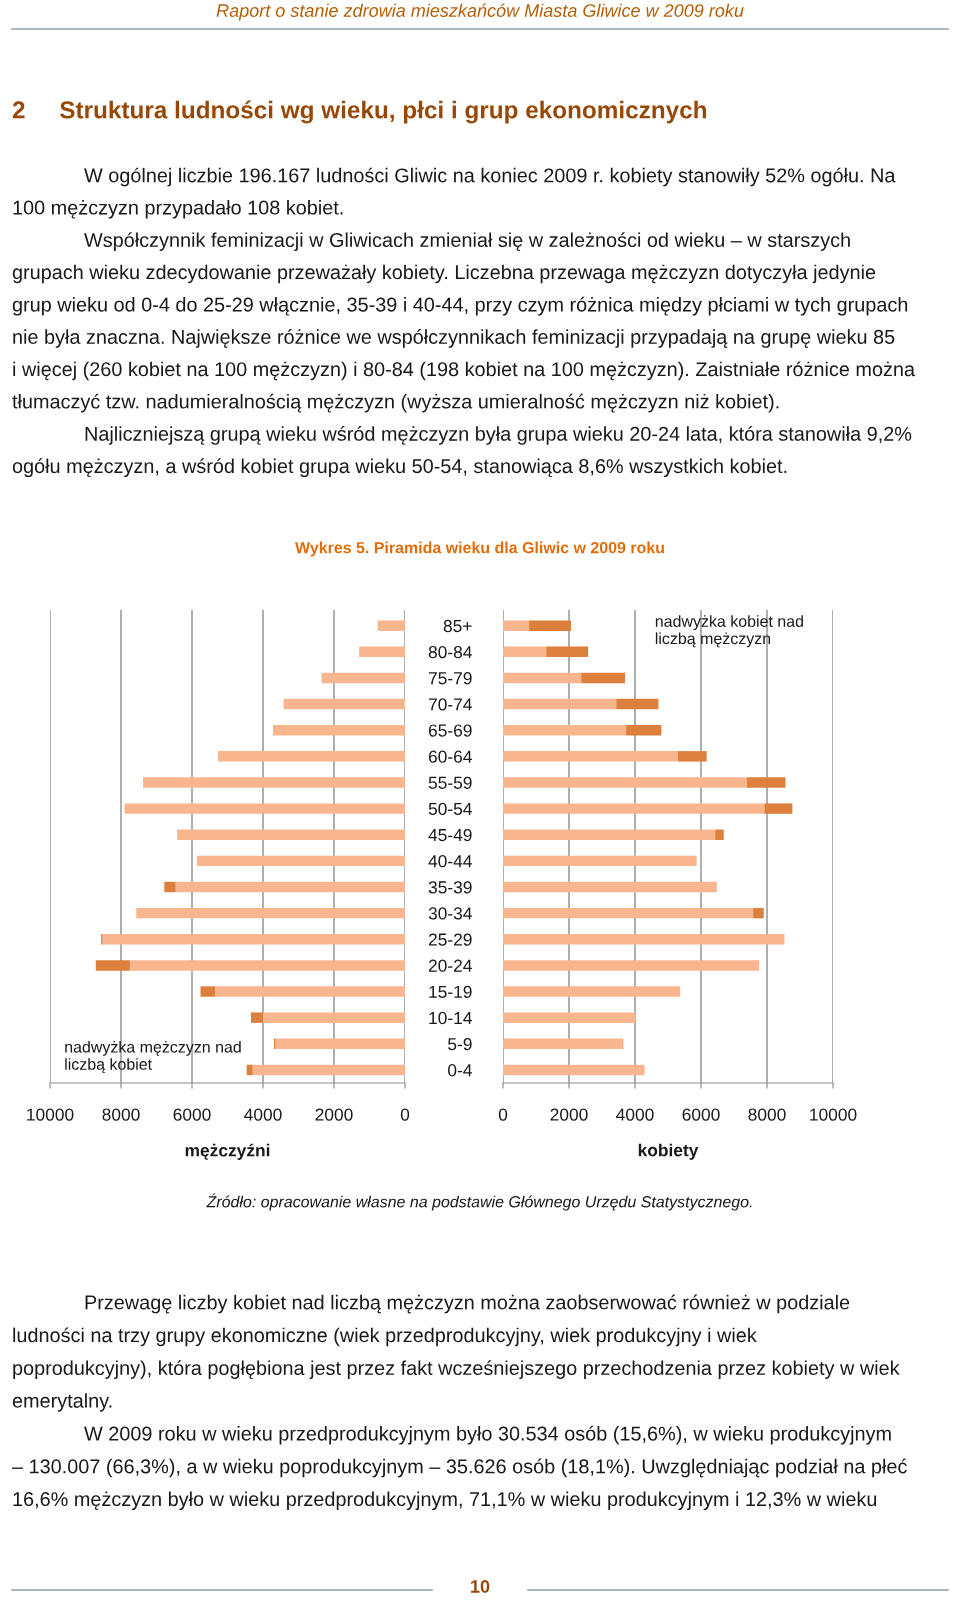 The image size is (960, 1602). I want to click on text: Najliczniejszą grupą wieku wśród mężczyzn była grupa wieku 20-24 lata, która stanowiła 9,2%, so click(498, 435).